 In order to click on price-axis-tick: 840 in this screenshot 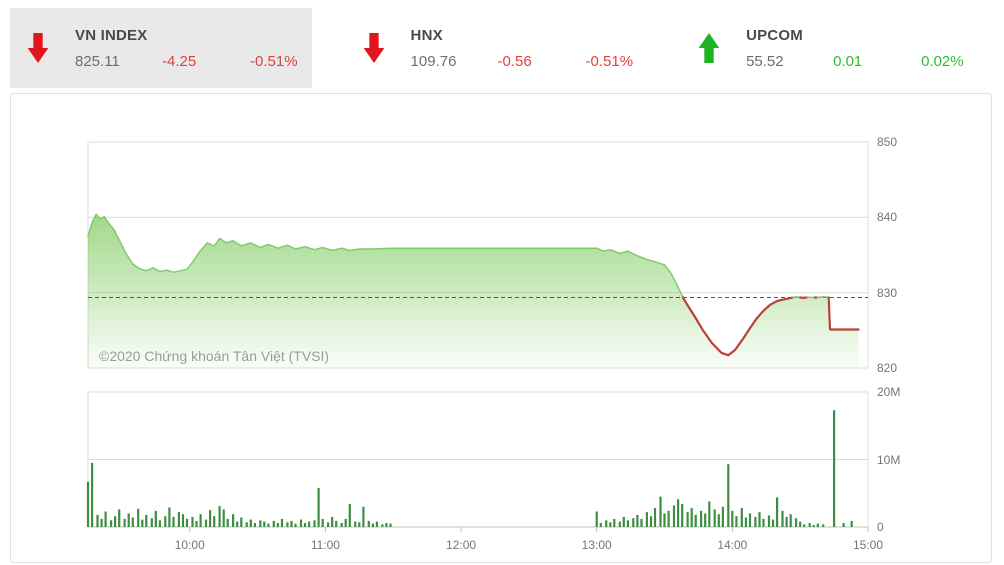, I will do `click(887, 217)`.